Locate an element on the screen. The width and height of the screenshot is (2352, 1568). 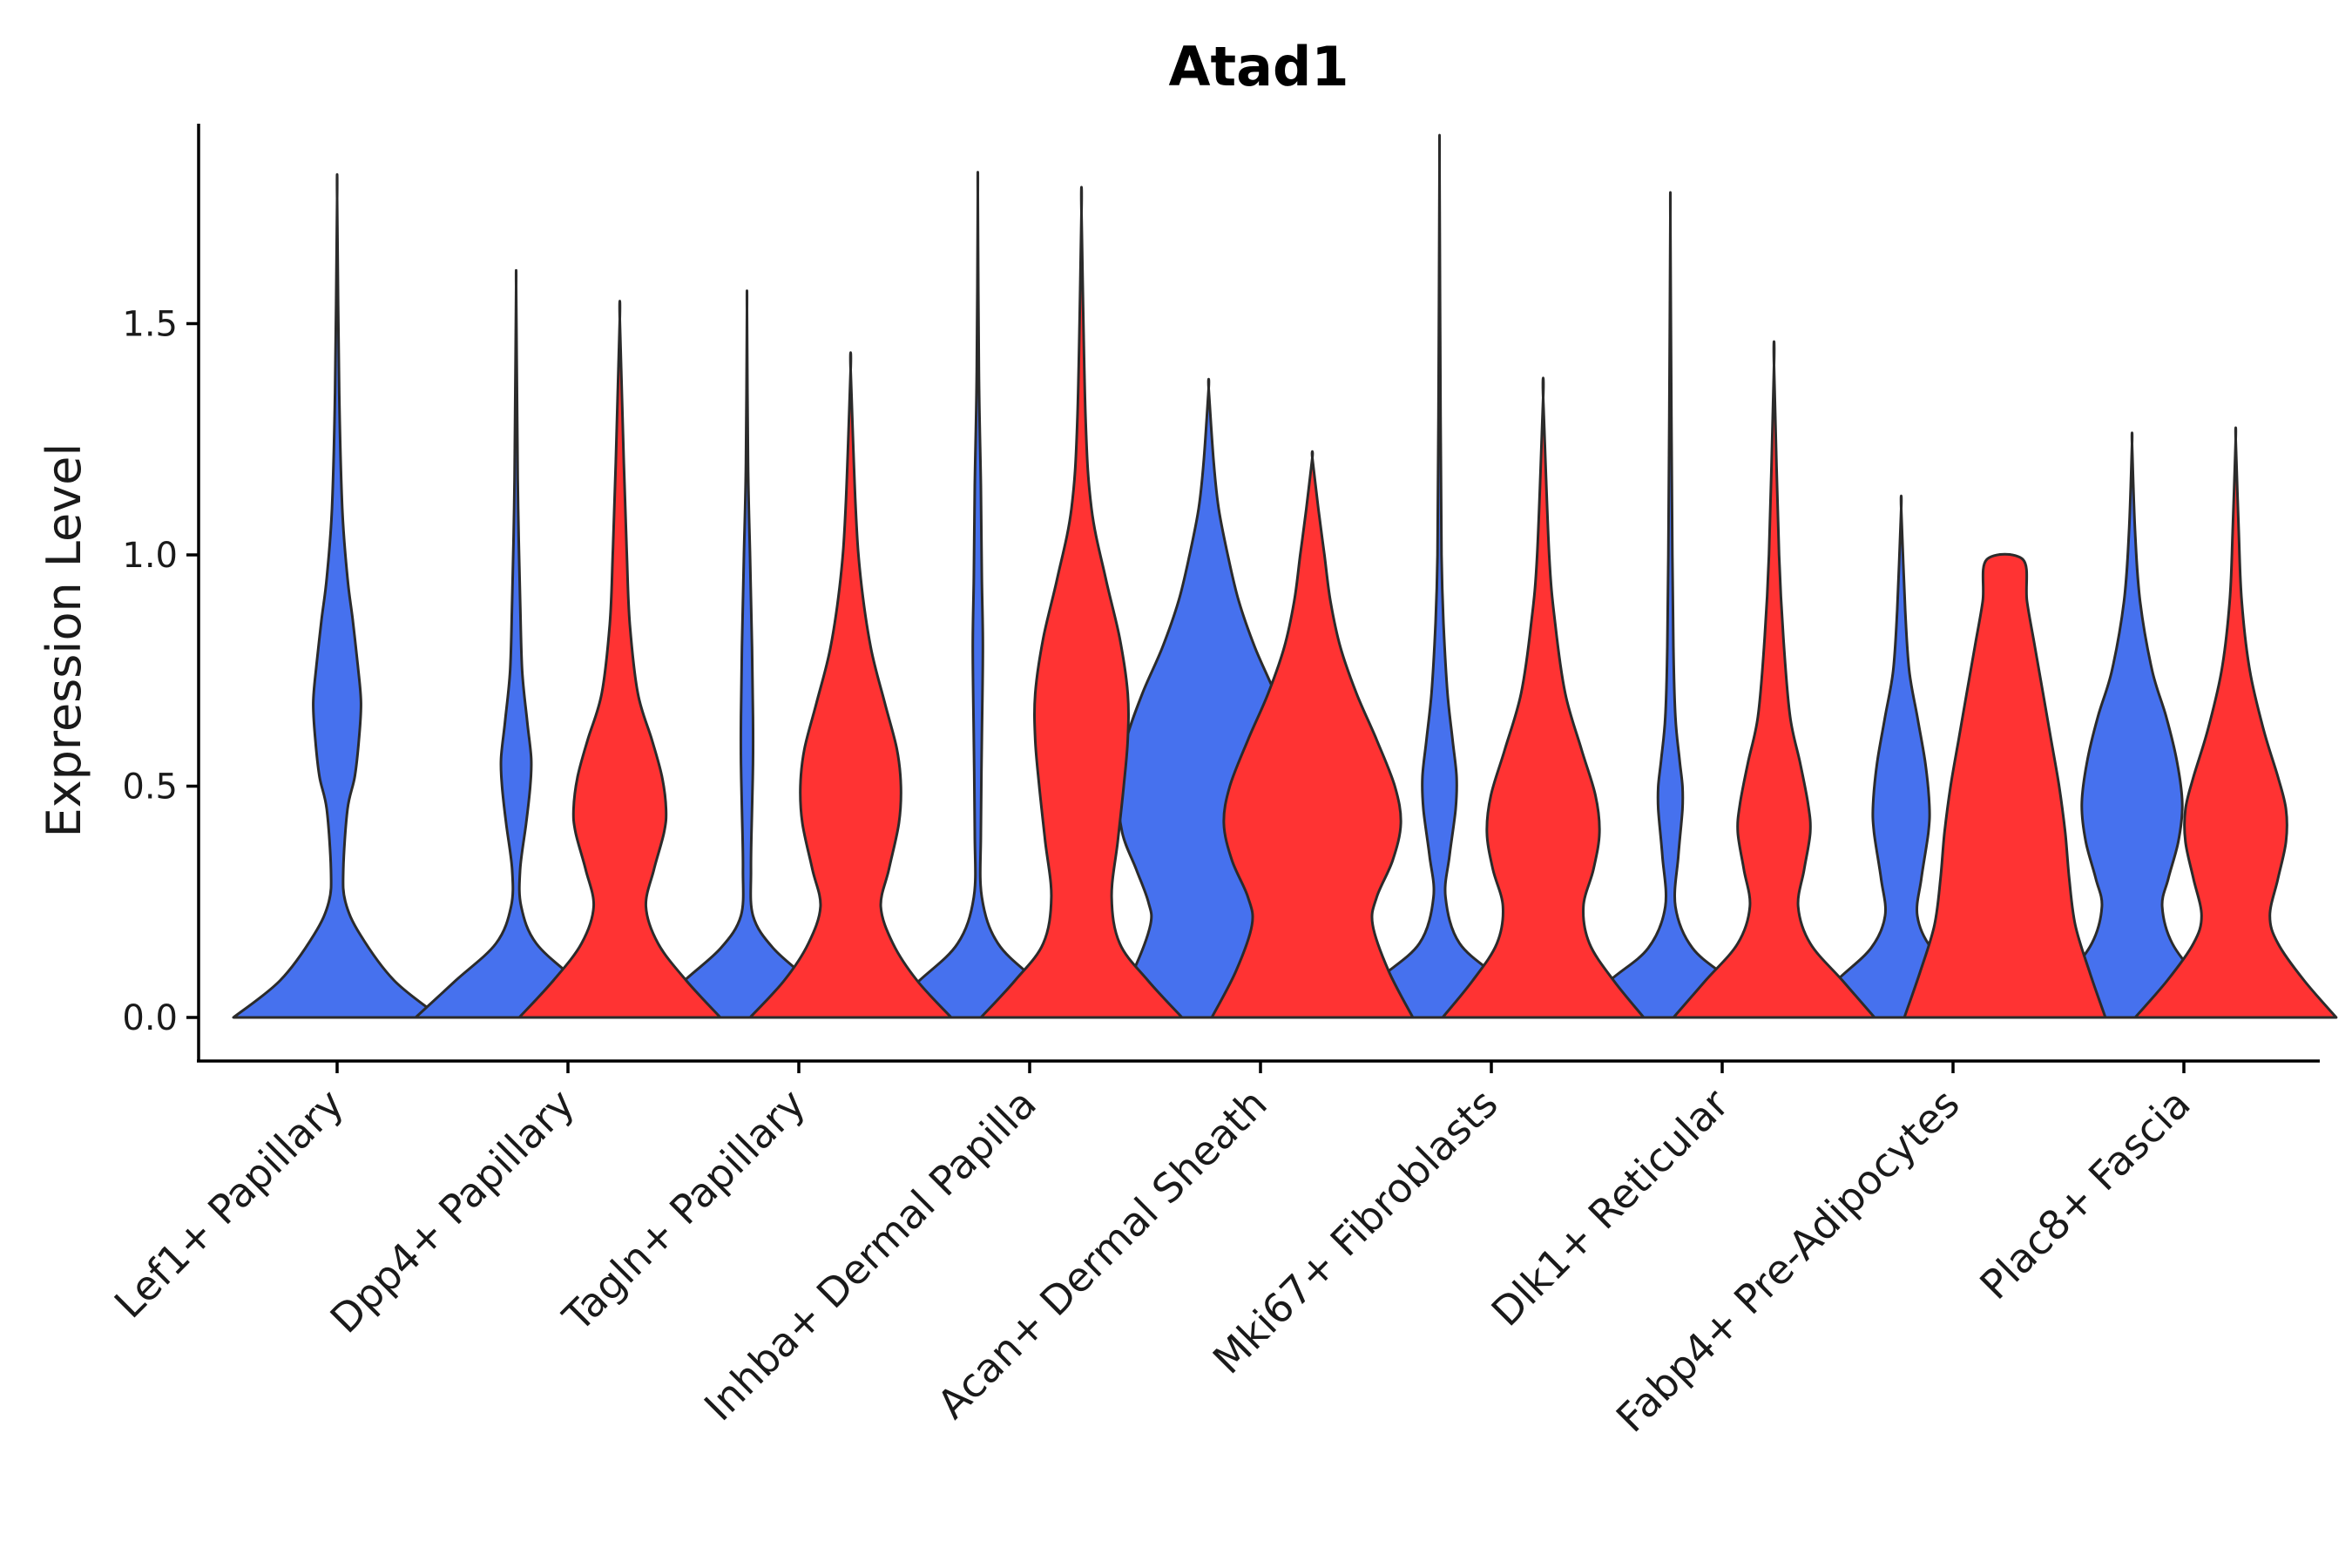
violin-blue-dlk1-reticular is located at coordinates (1670, 605).